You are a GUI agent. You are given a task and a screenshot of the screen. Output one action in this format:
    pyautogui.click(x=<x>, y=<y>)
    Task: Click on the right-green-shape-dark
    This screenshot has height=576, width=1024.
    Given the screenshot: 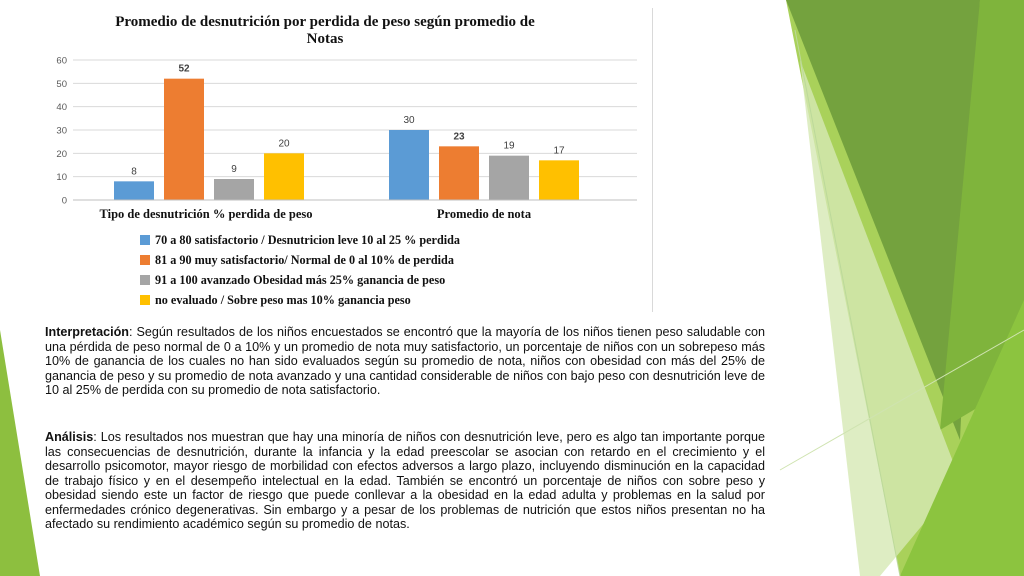 What is the action you would take?
    pyautogui.click(x=883, y=220)
    